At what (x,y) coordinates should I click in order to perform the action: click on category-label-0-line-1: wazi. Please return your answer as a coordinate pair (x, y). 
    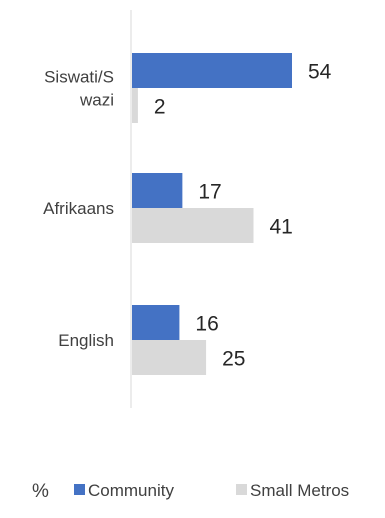
    Looking at the image, I should click on (96, 100).